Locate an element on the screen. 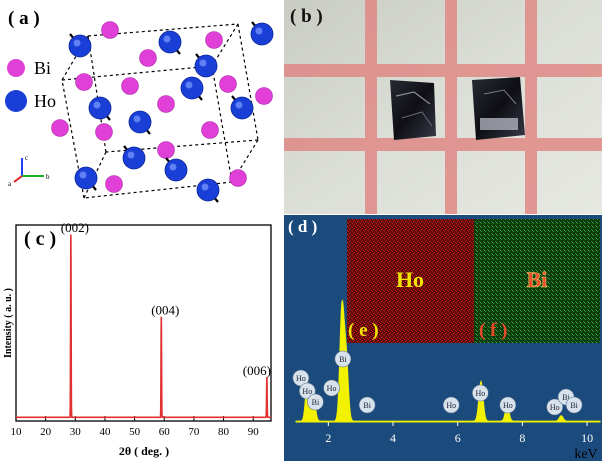  grid-line-v3 is located at coordinates (531, 107).